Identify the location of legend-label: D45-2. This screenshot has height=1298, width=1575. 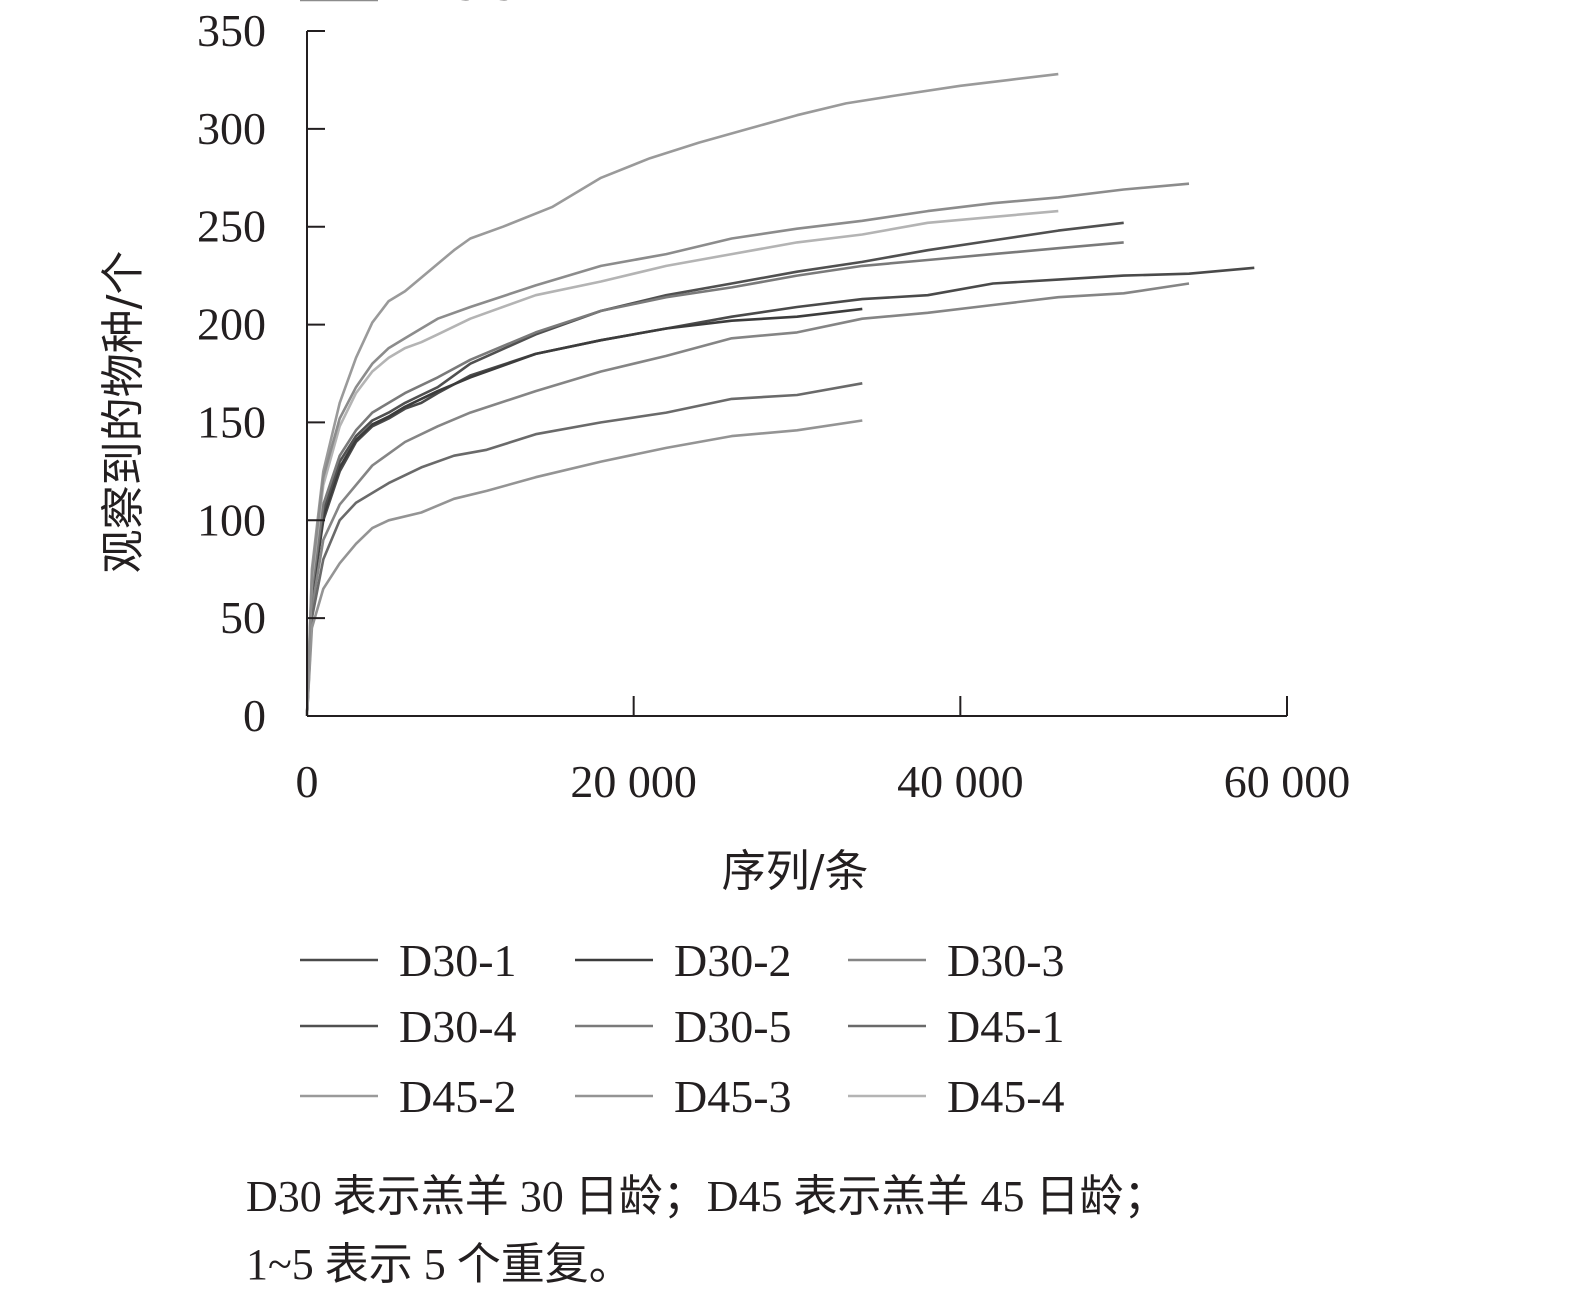
(458, 1096).